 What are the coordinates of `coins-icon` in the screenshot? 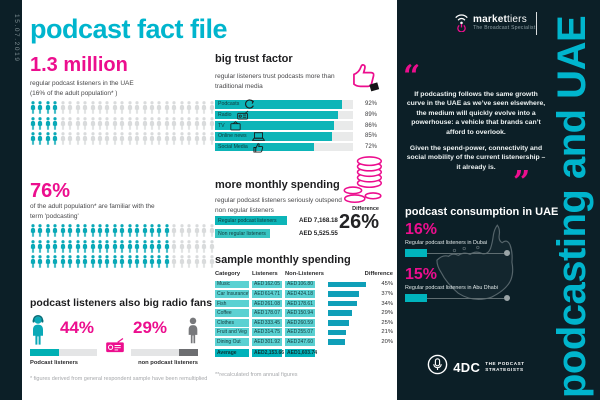 It's located at (363, 181).